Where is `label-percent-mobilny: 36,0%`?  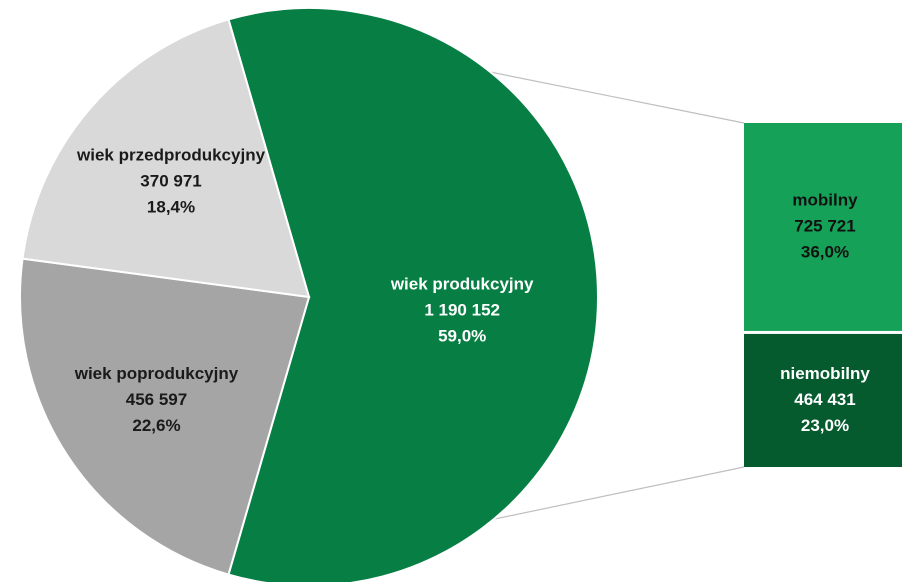 label-percent-mobilny: 36,0% is located at coordinates (825, 251).